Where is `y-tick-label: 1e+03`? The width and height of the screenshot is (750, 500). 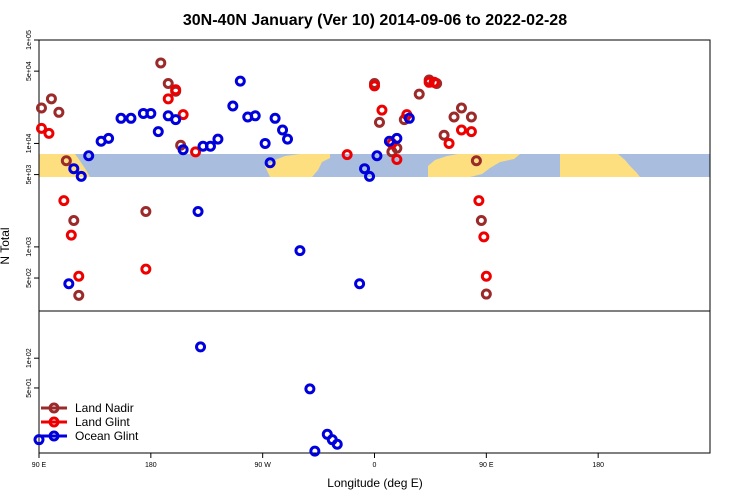 y-tick-label: 1e+03 is located at coordinates (29, 247).